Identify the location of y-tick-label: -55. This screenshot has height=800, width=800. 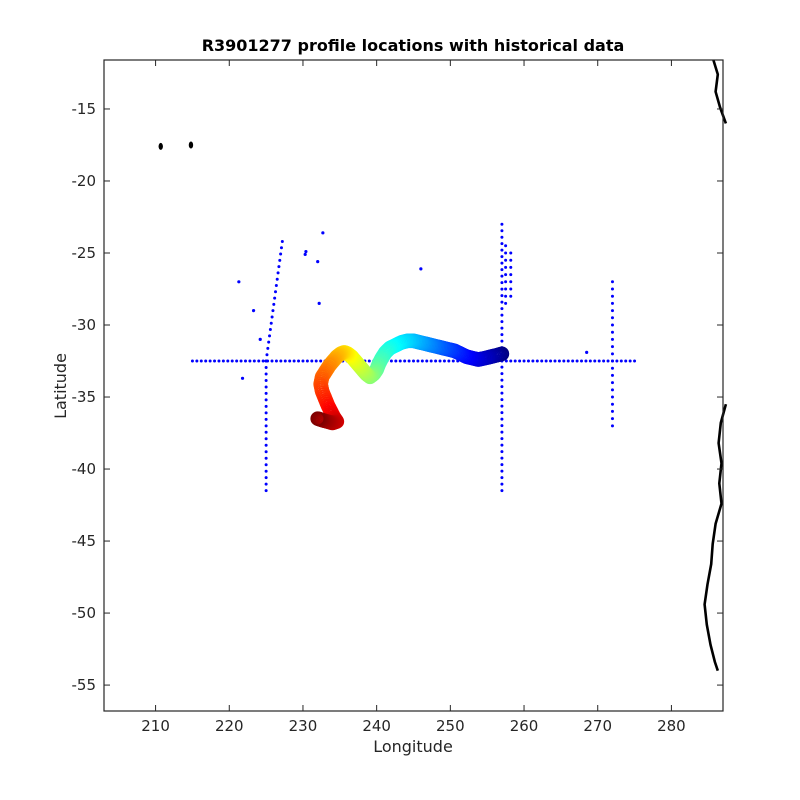
(84, 685).